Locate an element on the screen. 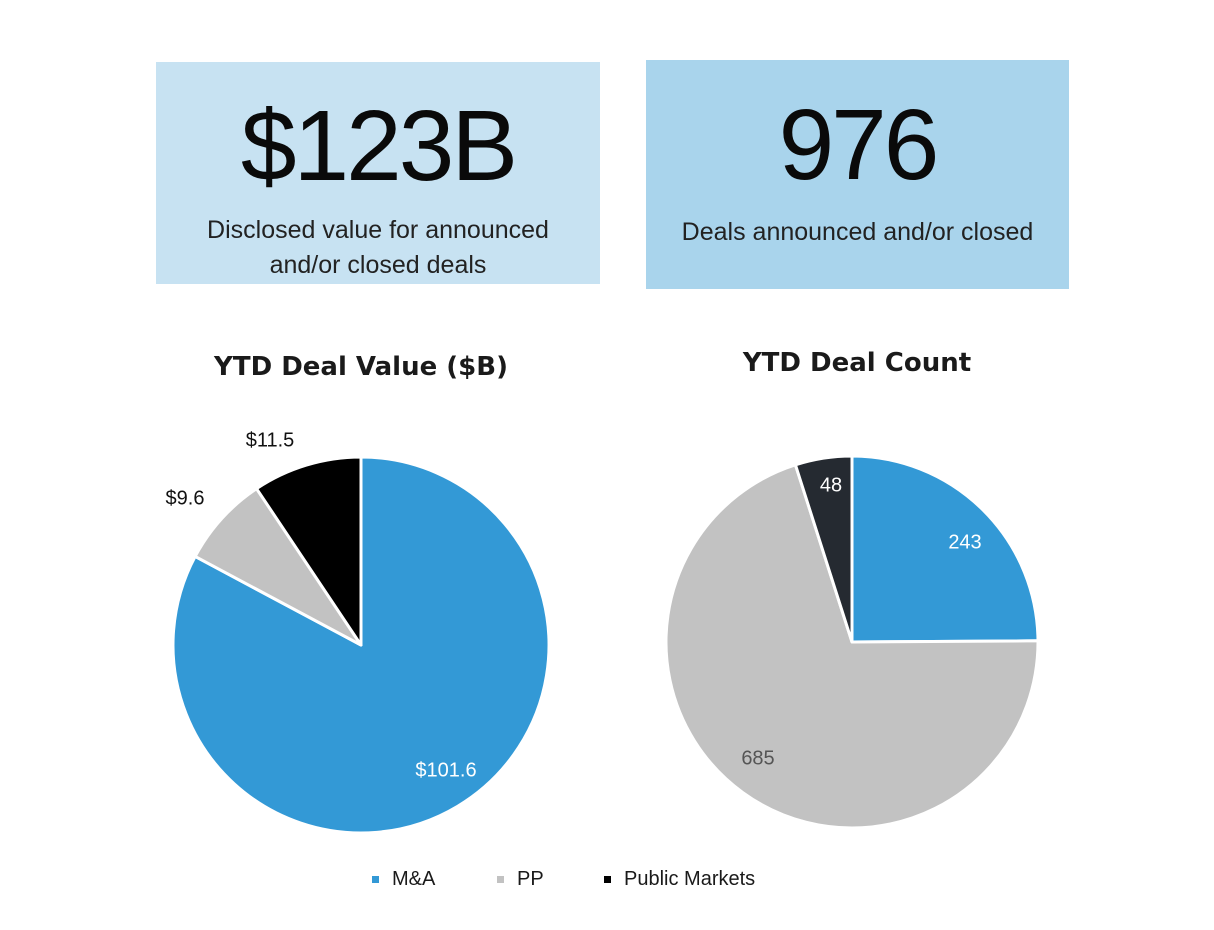  count-label-ma: 243 is located at coordinates (964, 542).